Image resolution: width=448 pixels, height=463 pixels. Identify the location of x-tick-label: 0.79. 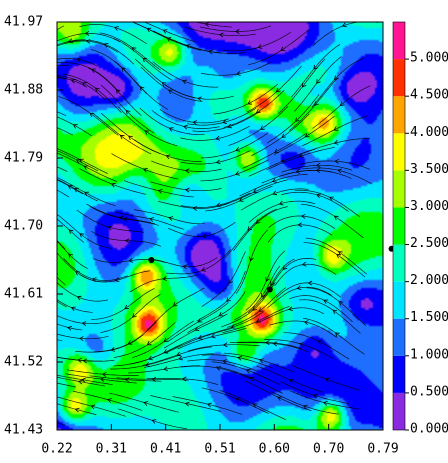
(382, 449).